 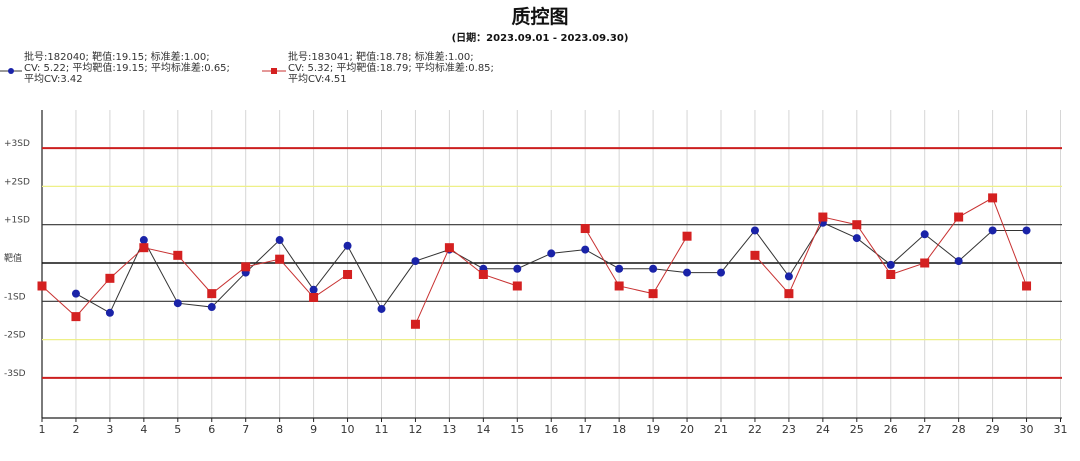 I want to click on legend-series-b-line-2: CV: 5.32; 平均靶值:18.79; 平均标准差:0.85;, so click(x=391, y=68).